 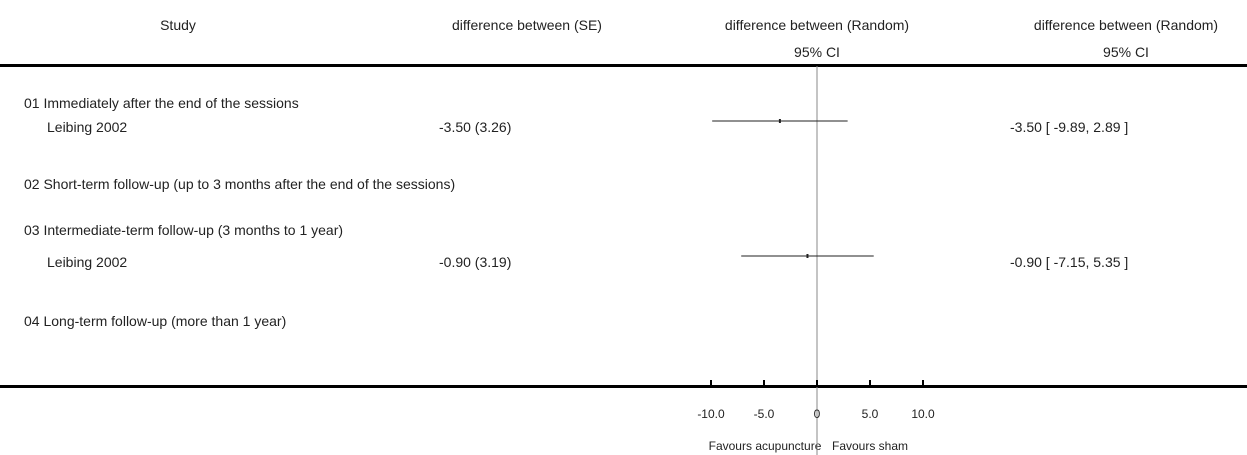 What do you see at coordinates (1126, 52) in the screenshot?
I see `header-ci-ci: 95% CI` at bounding box center [1126, 52].